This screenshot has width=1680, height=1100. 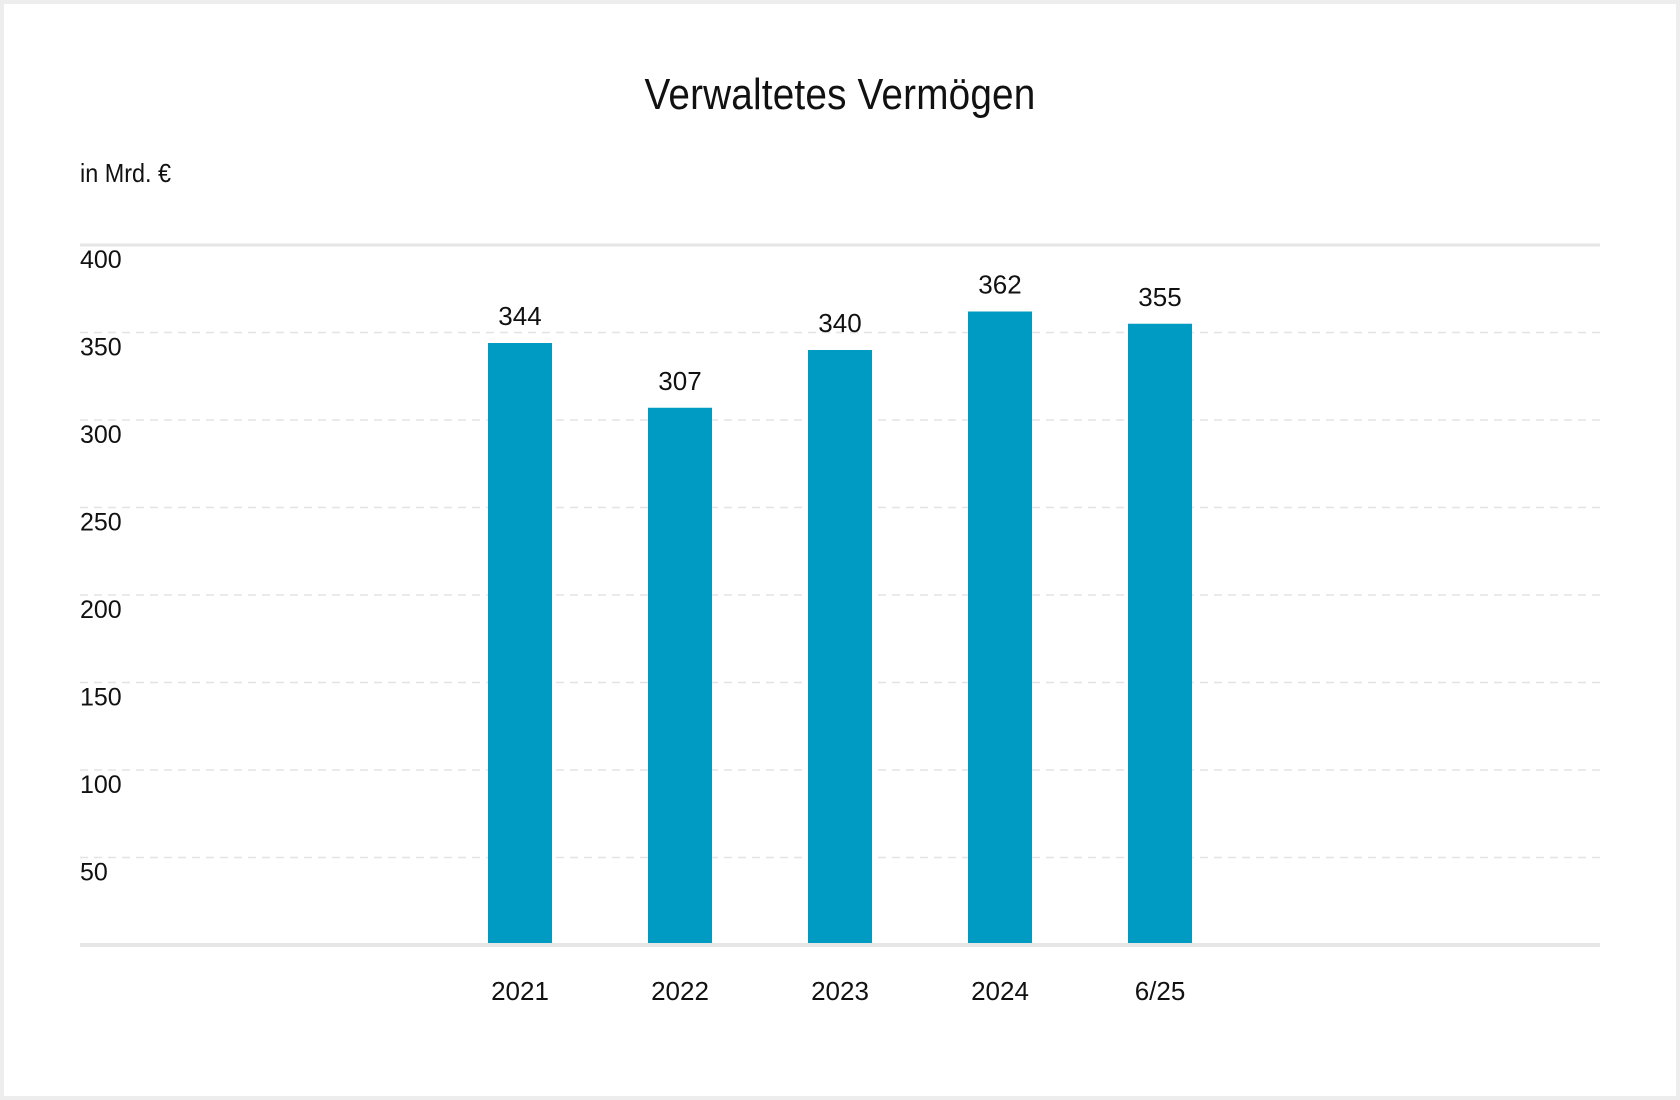 I want to click on chart-title: Verwaltetes Vermögen, so click(x=840, y=94).